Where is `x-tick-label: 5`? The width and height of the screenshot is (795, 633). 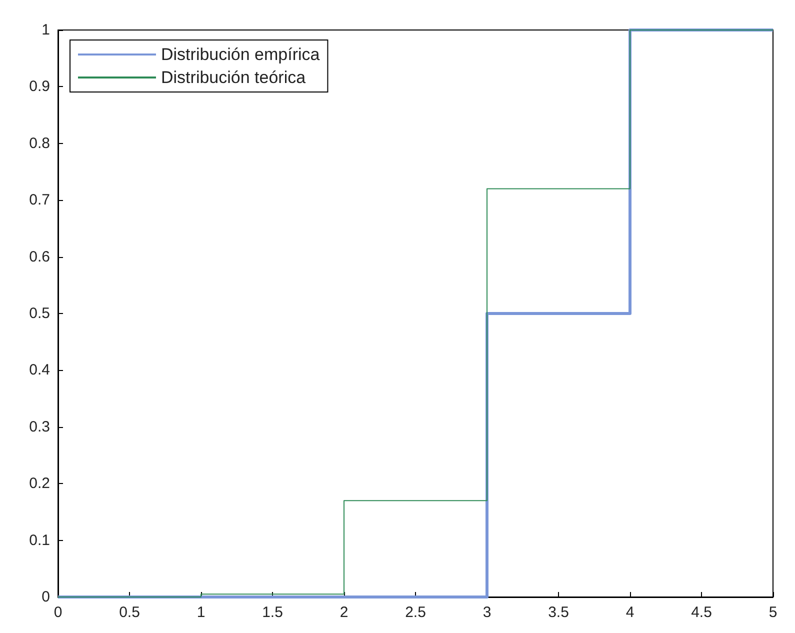
x-tick-label: 5 is located at coordinates (773, 612).